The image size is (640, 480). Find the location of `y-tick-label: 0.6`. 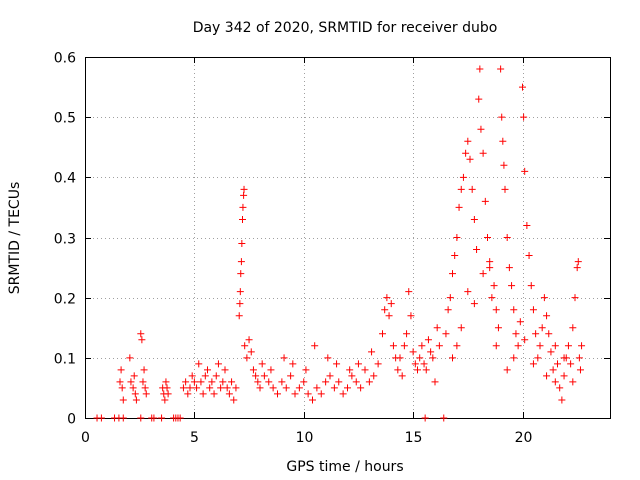

y-tick-label: 0.6 is located at coordinates (65, 59).